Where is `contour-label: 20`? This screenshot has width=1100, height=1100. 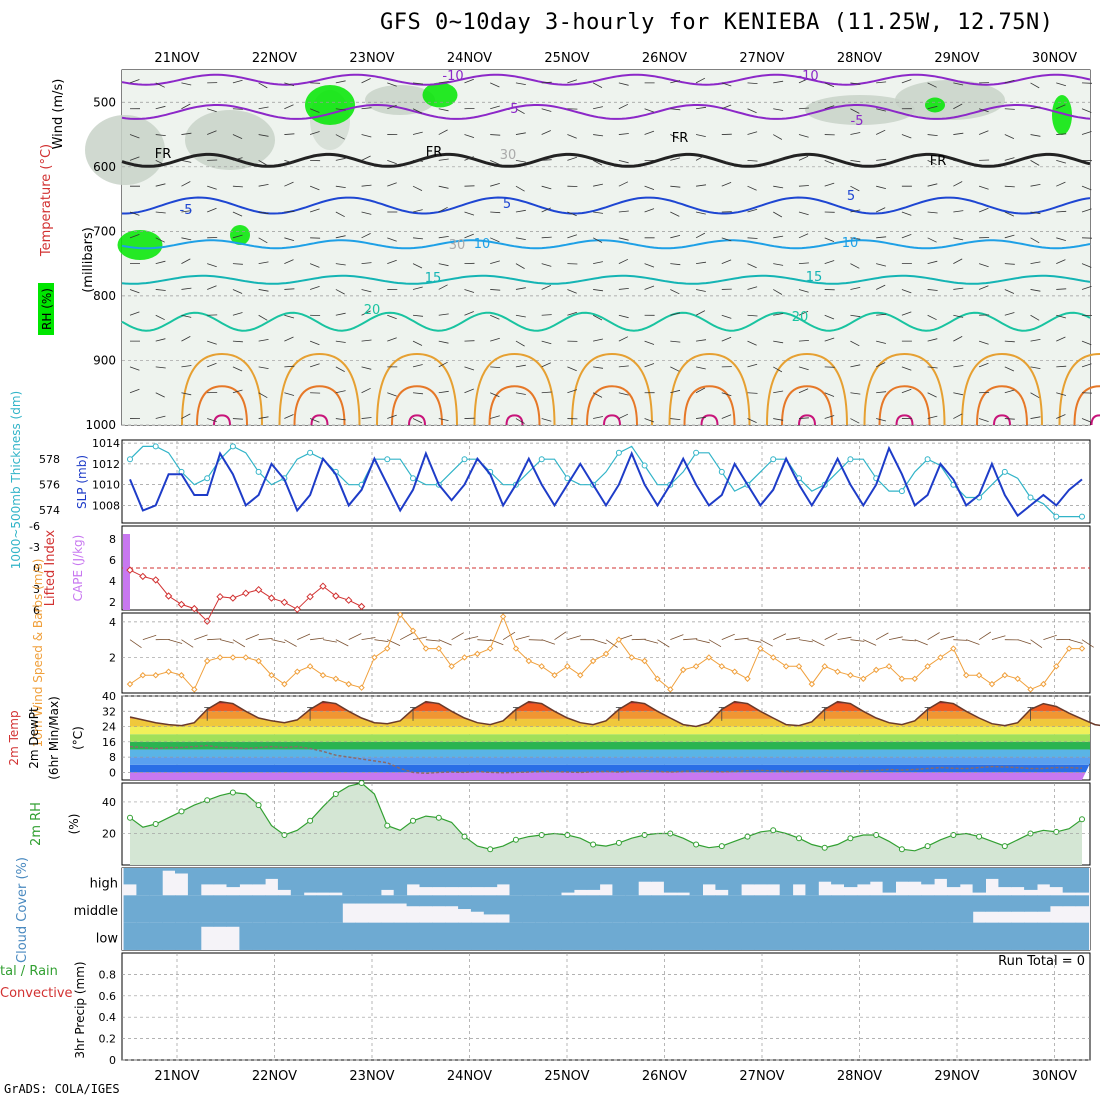
contour-label: 20 is located at coordinates (800, 317).